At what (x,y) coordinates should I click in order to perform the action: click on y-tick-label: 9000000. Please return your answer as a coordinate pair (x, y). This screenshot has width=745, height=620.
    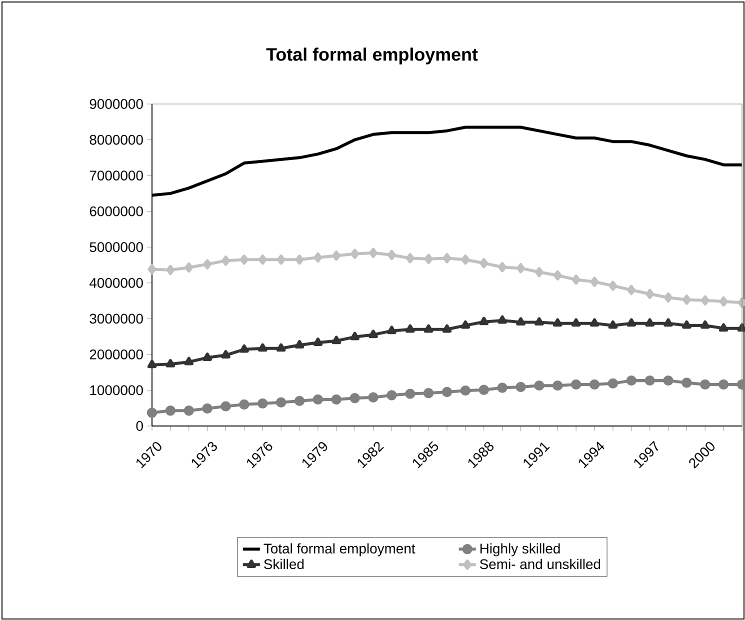
    Looking at the image, I should click on (116, 104).